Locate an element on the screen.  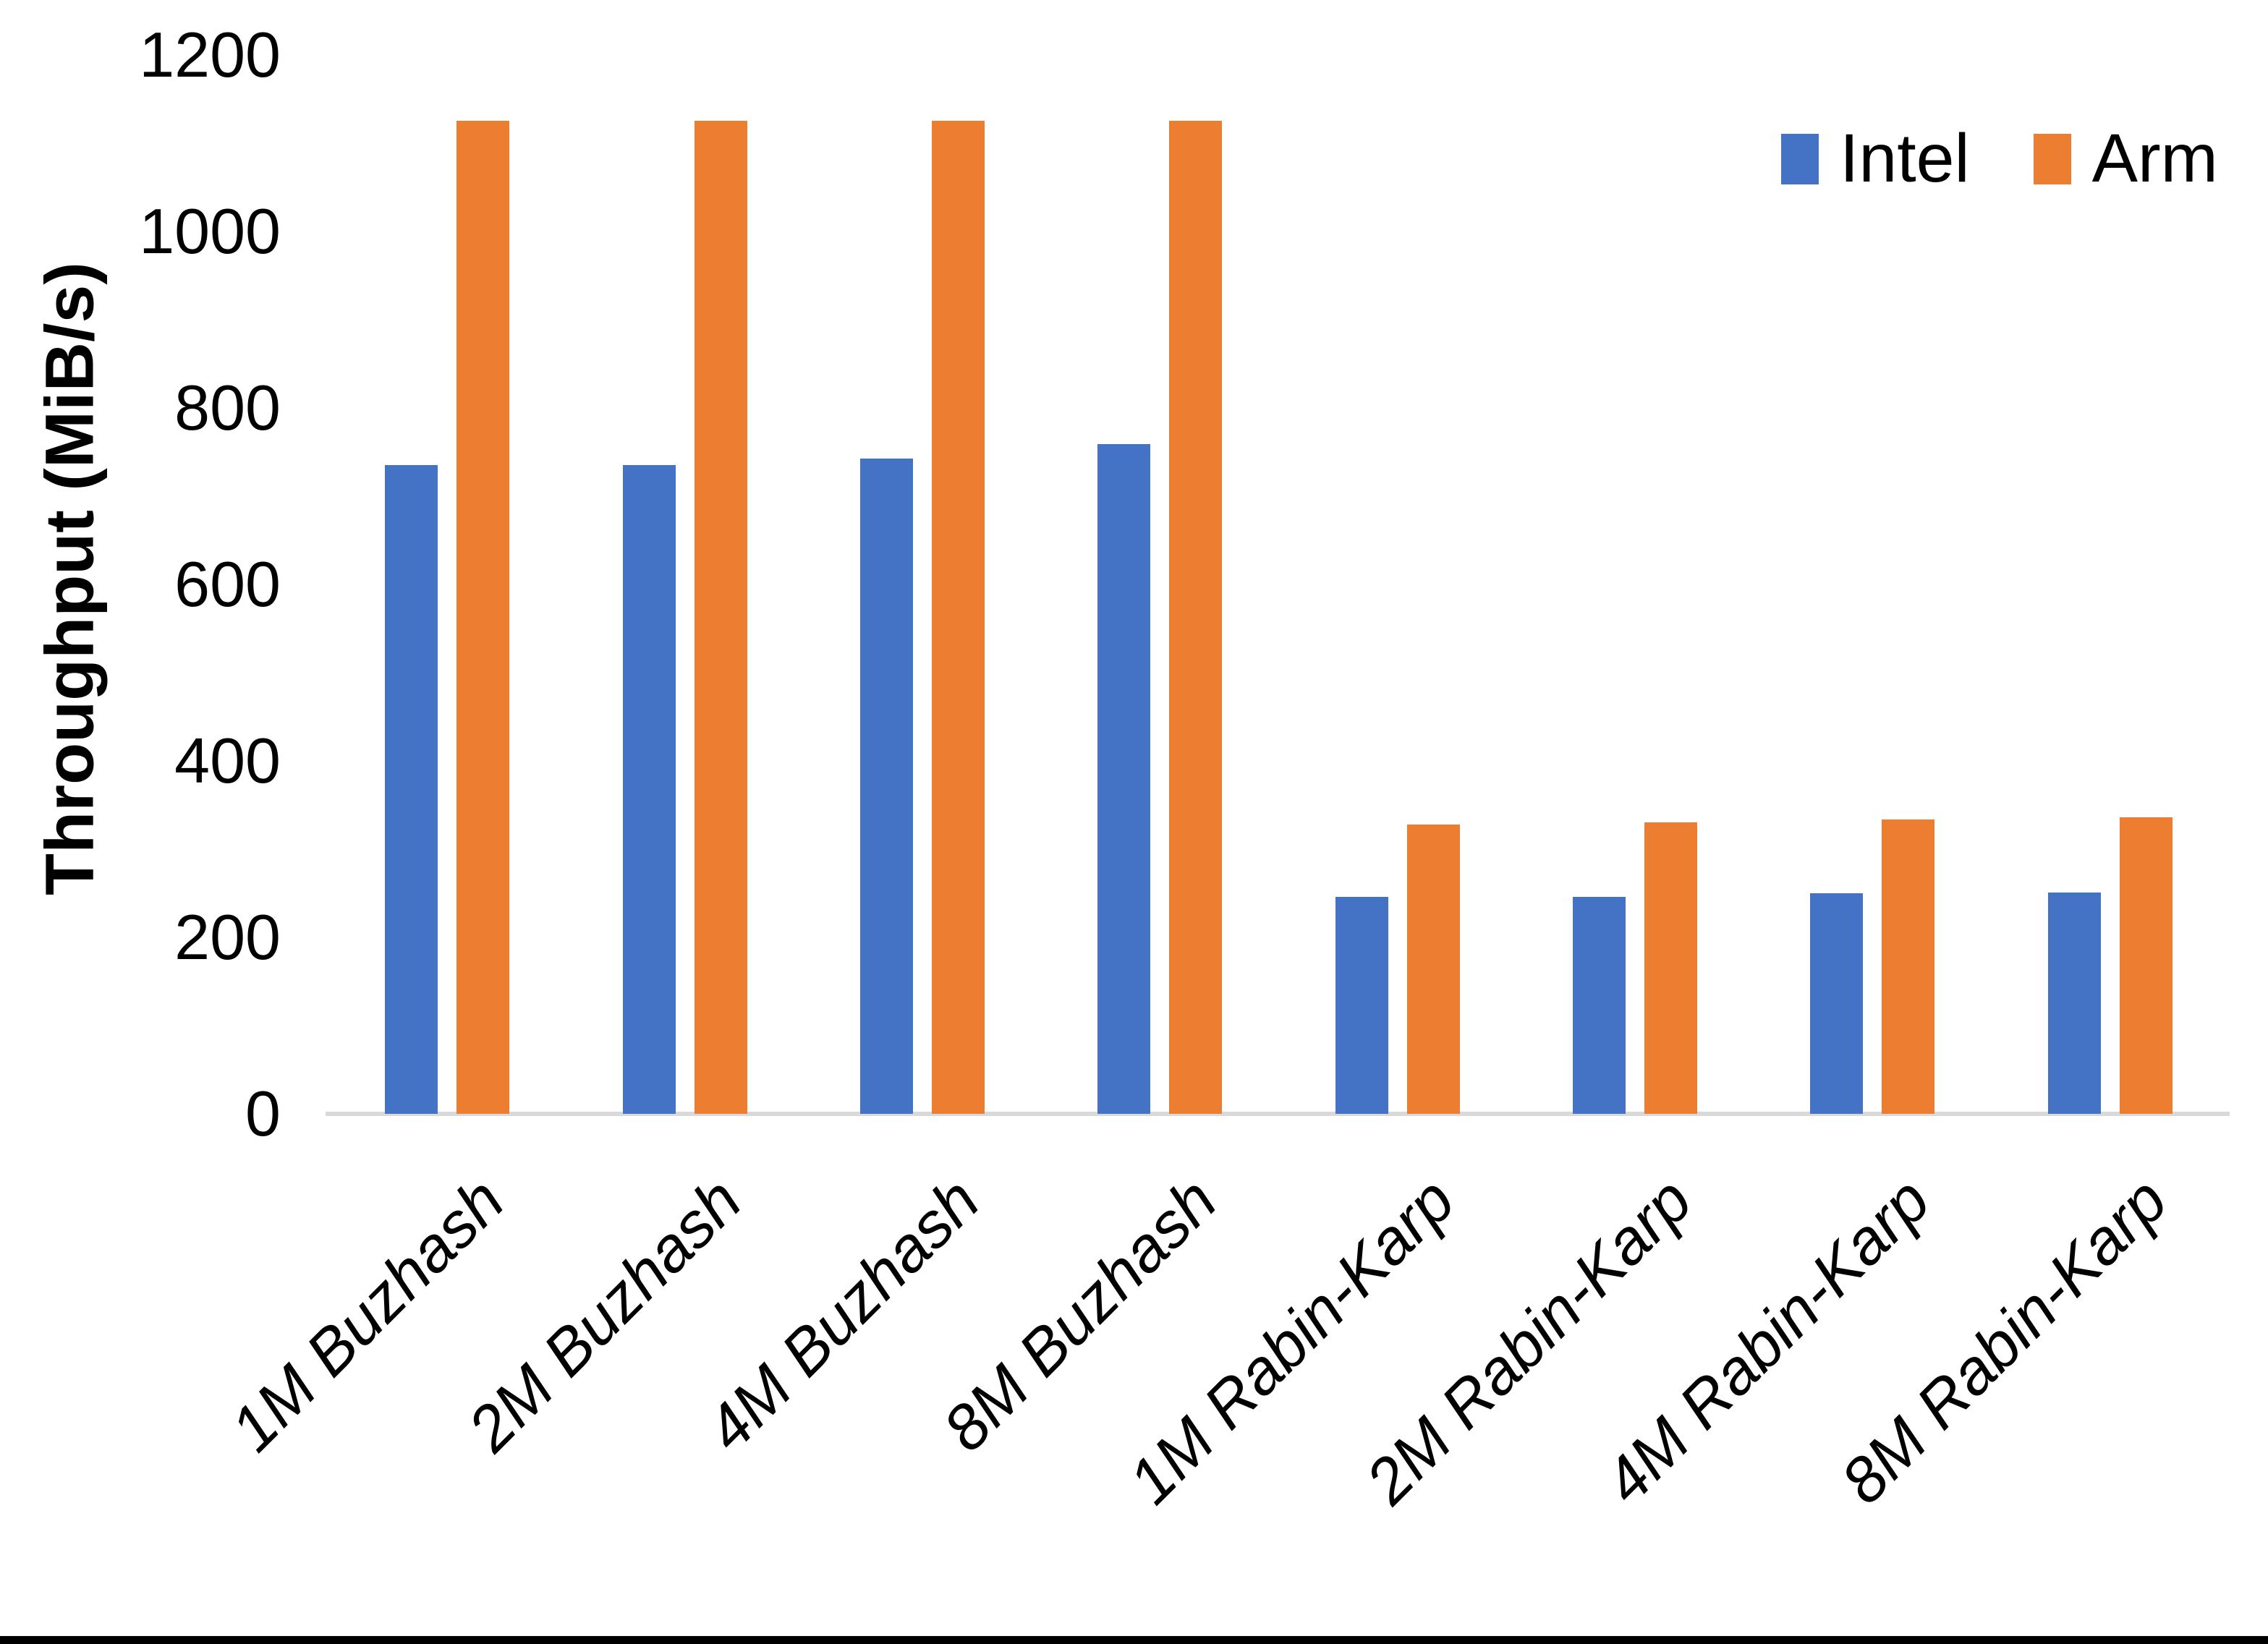
legend-label: Arm is located at coordinates (2154, 158).